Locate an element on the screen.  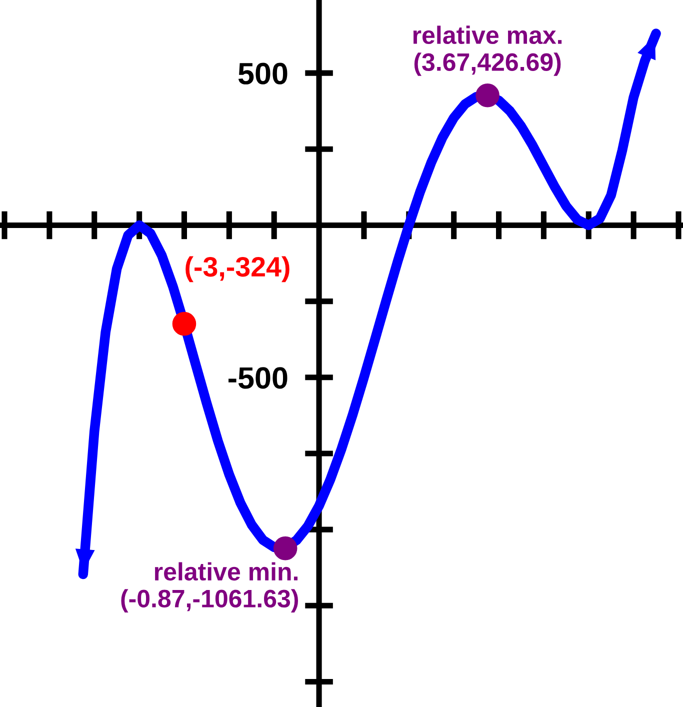
annotation: relative min. (-0.87,-1061.63) is located at coordinates (209, 587).